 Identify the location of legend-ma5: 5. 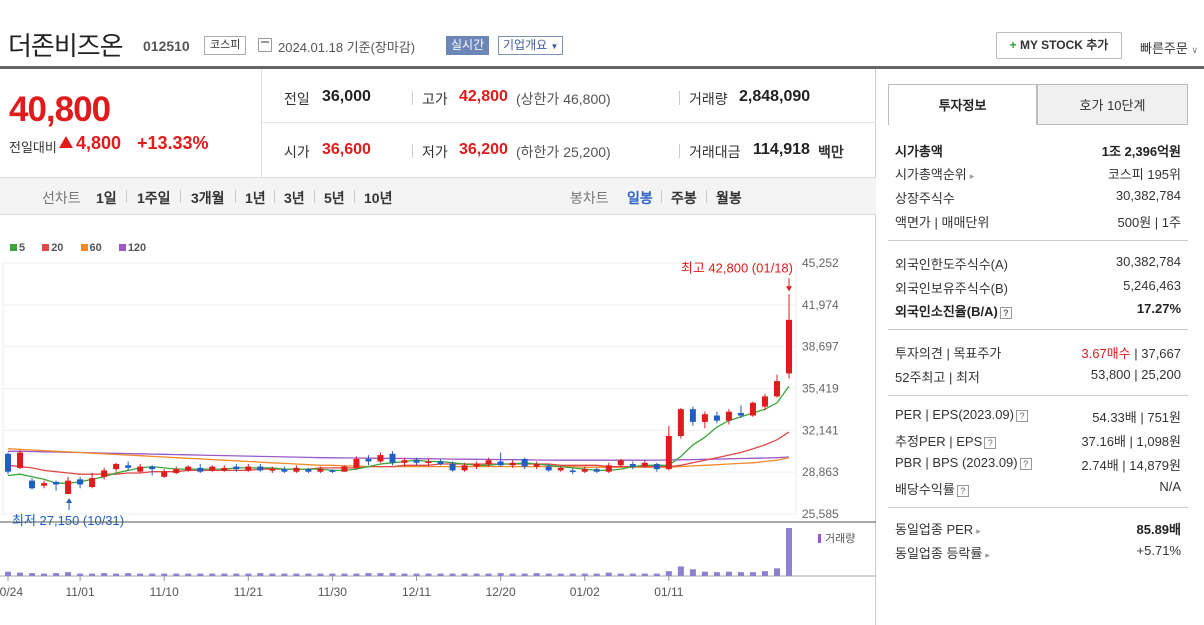
(21, 248).